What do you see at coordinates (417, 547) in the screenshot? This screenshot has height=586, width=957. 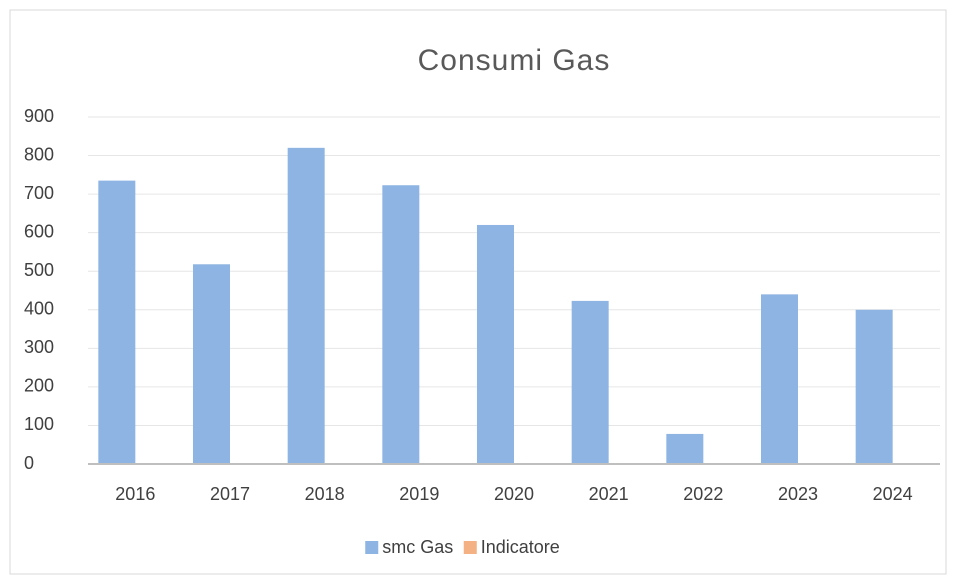 I see `legend-label: smc Gas` at bounding box center [417, 547].